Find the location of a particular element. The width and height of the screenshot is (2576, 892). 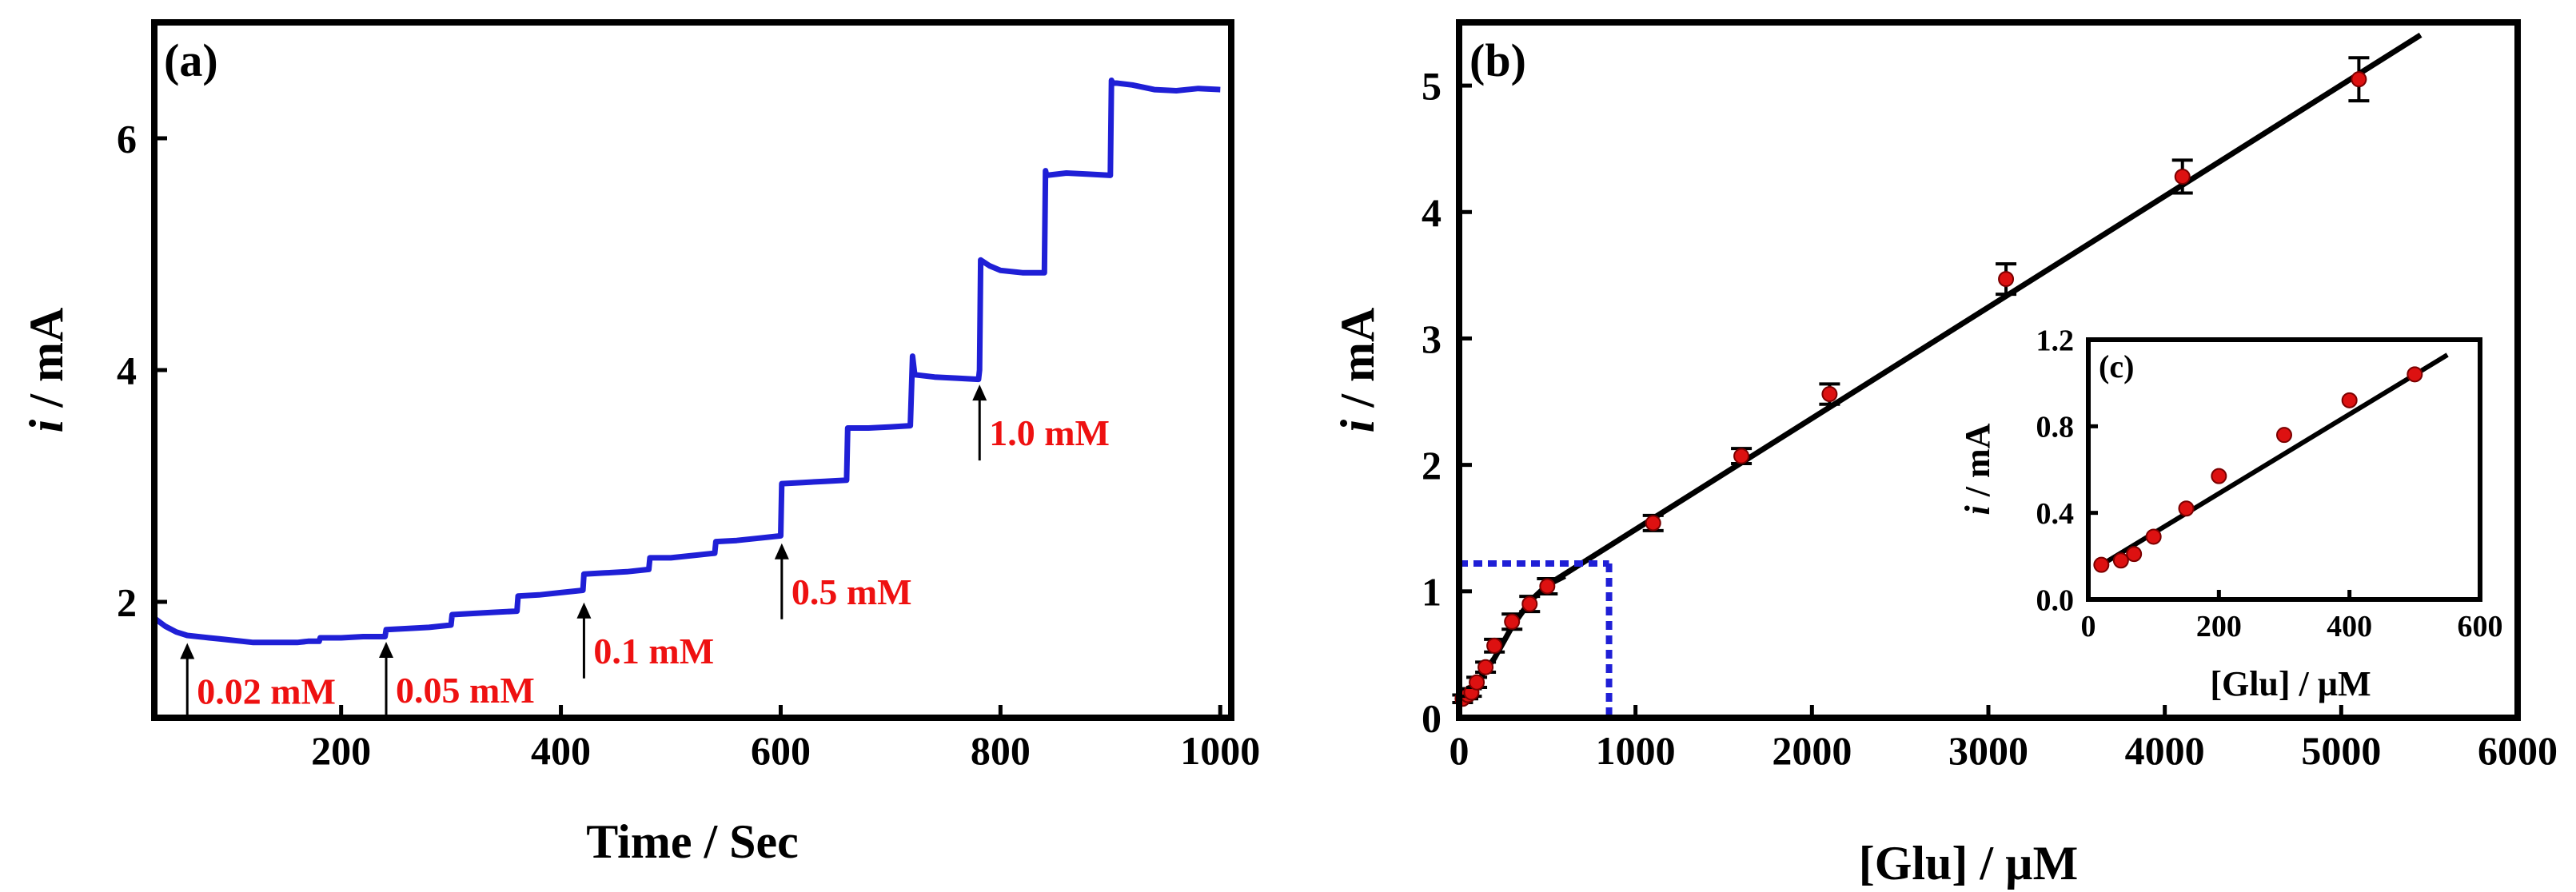

panel-a-injection-label: 1.0 mM is located at coordinates (1049, 432).